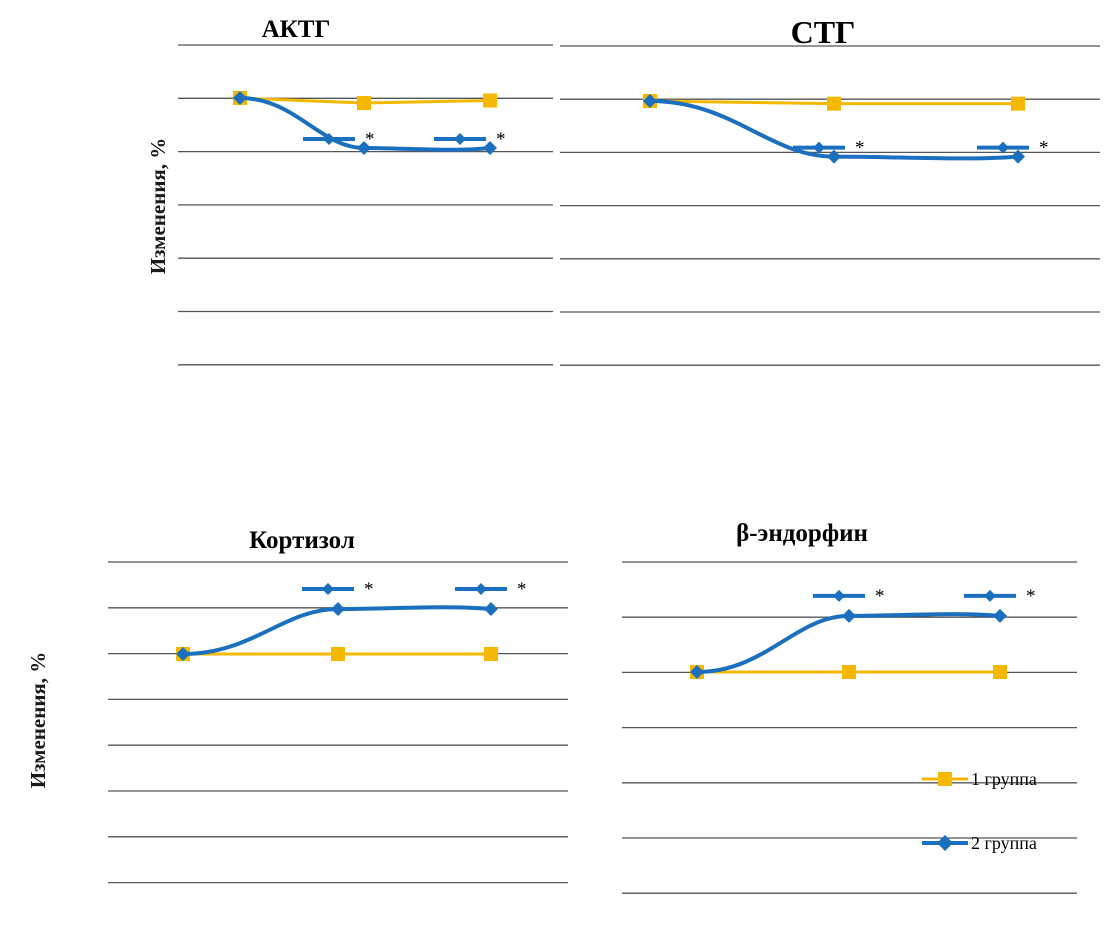  Describe the element at coordinates (823, 32) in the screenshot. I see `chart-title-stg: СТГ` at that location.